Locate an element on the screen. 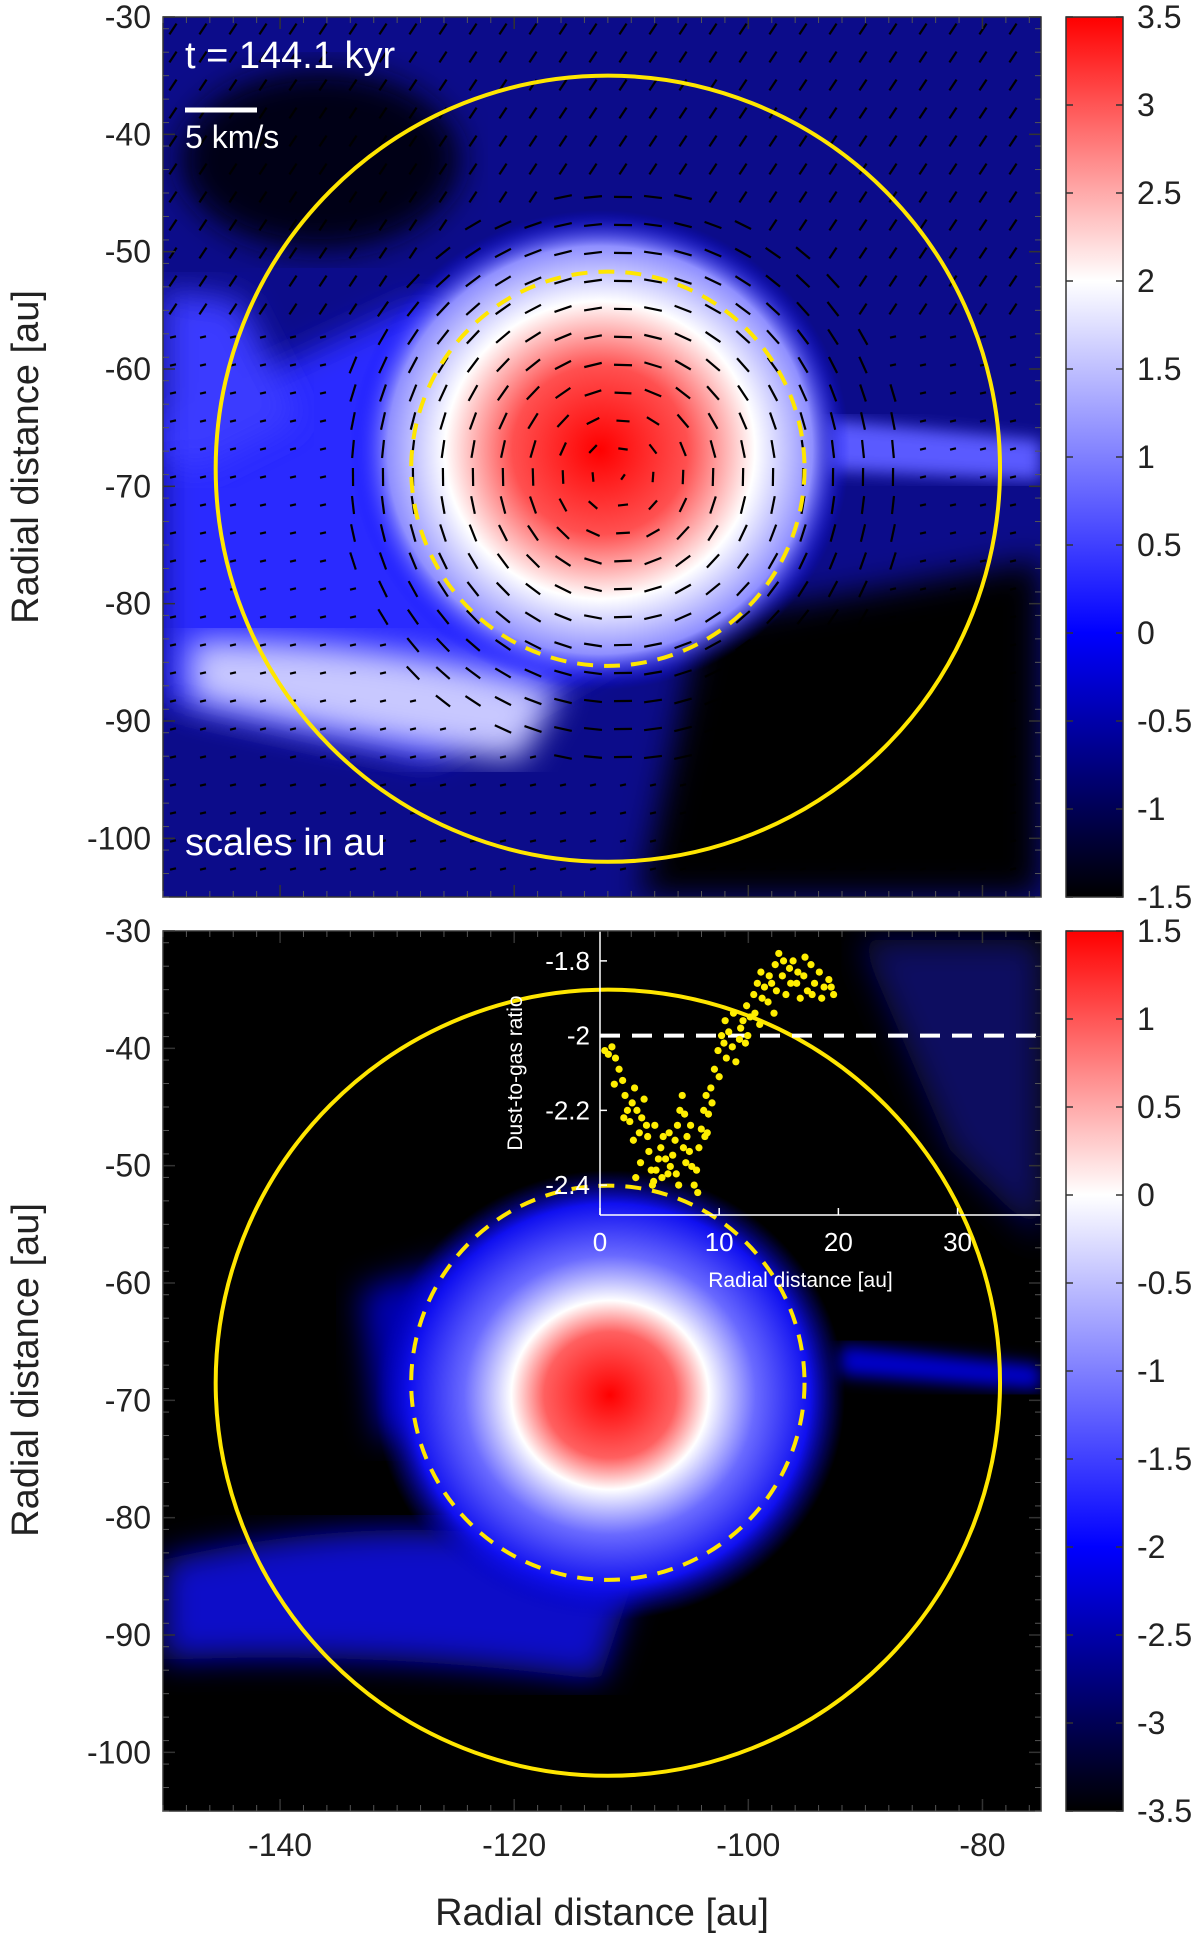 The height and width of the screenshot is (1939, 1200). y-tick-label: -60 is located at coordinates (128, 1283).